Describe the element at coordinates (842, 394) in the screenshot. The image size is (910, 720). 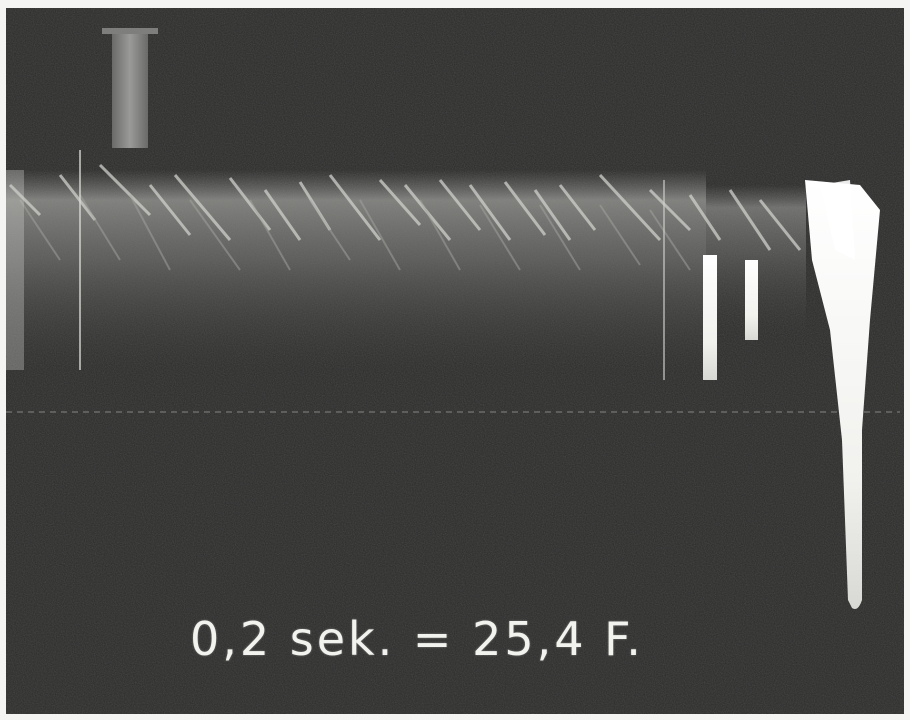
I see `spike-large` at that location.